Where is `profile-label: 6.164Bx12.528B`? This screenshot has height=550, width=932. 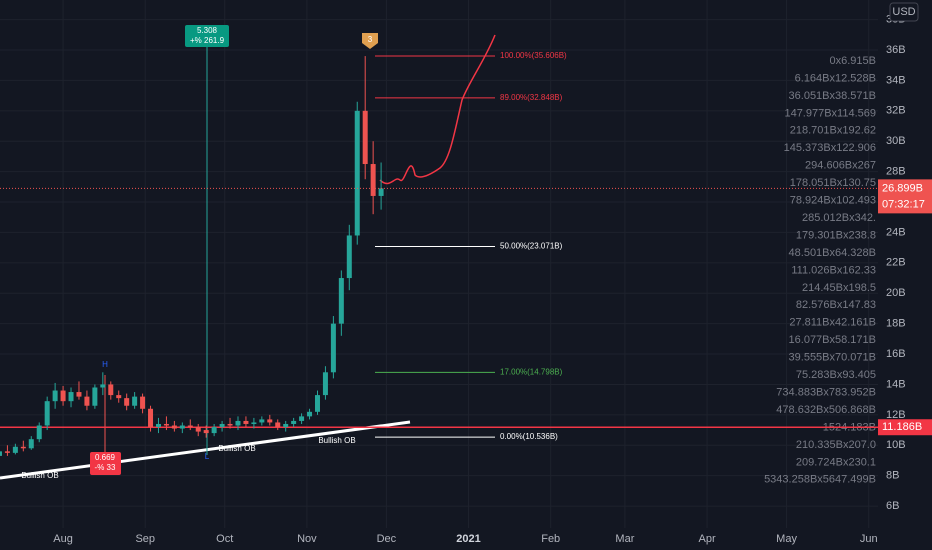 profile-label: 6.164Bx12.528B is located at coordinates (835, 78).